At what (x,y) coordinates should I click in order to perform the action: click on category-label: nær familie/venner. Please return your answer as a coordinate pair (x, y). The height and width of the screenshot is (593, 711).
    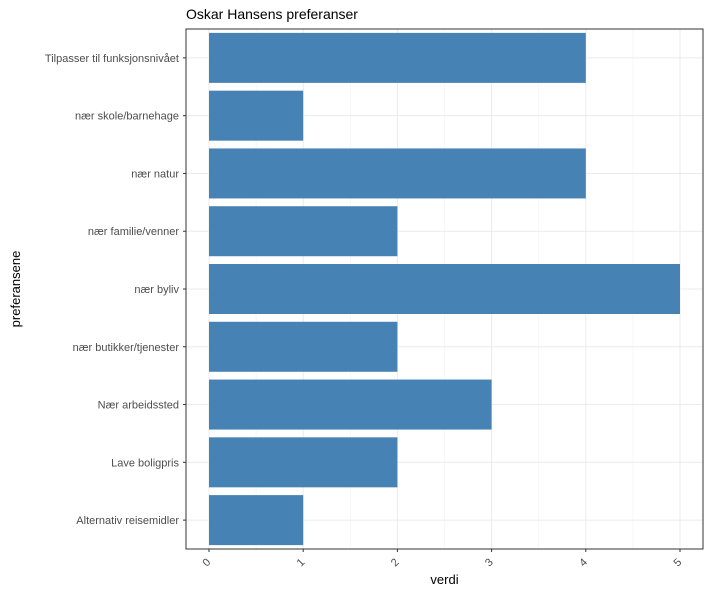
    Looking at the image, I should click on (133, 232).